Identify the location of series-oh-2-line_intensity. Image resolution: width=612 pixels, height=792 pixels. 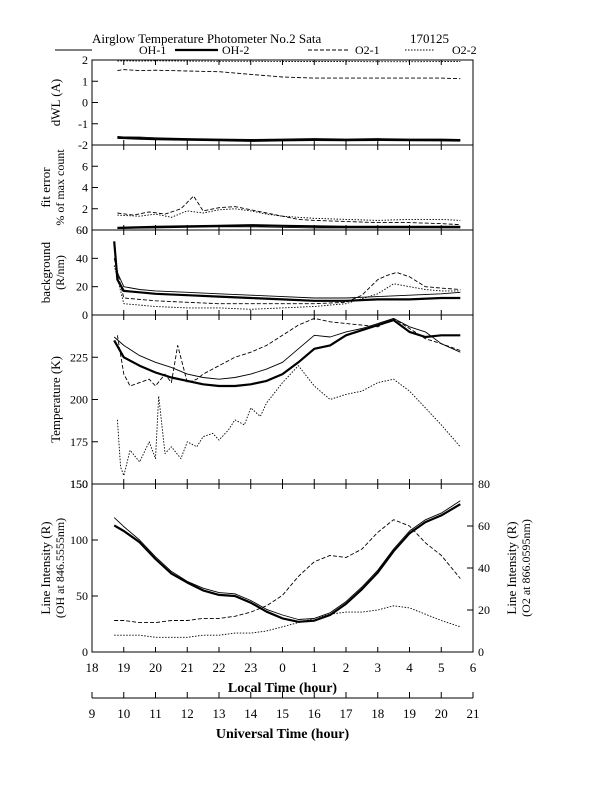
(287, 563).